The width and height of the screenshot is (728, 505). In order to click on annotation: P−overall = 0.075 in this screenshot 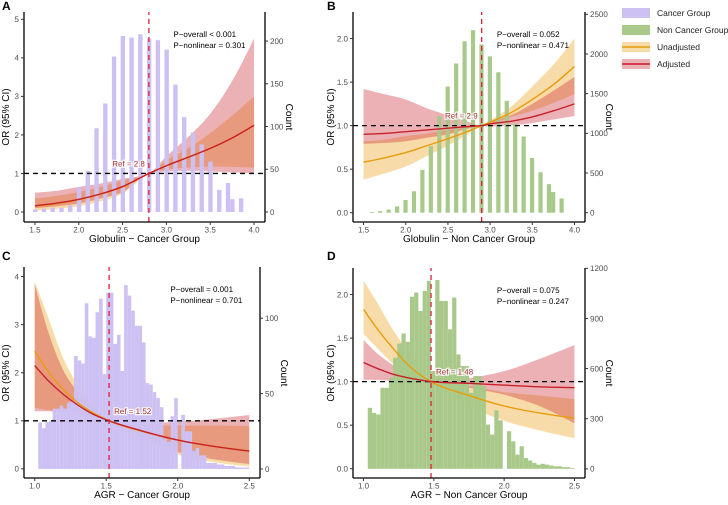, I will do `click(528, 290)`.